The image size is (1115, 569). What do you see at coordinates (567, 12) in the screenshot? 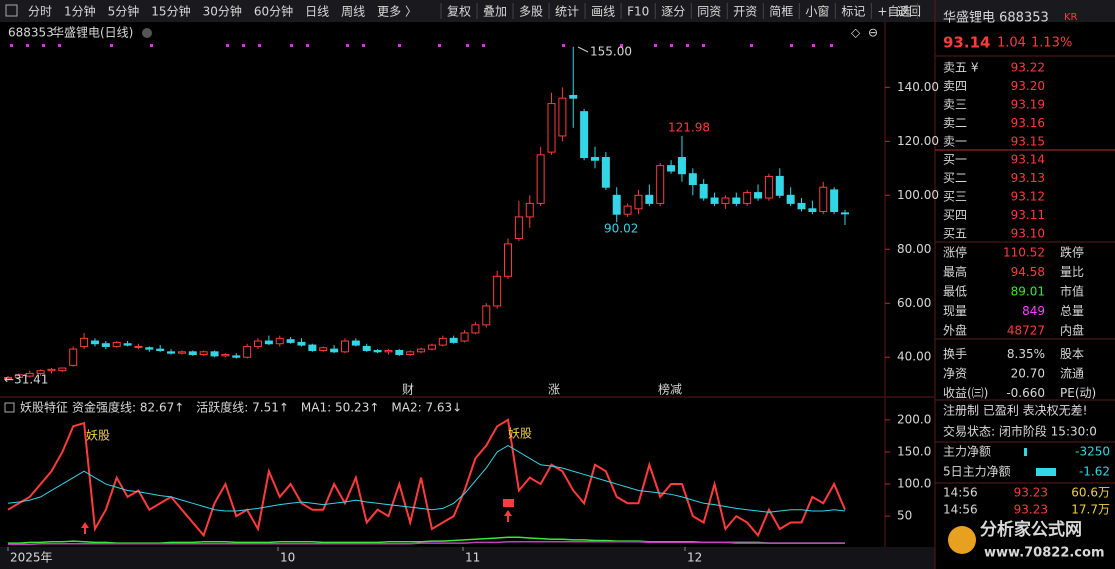
I see `toolbar-tab: 统计` at bounding box center [567, 12].